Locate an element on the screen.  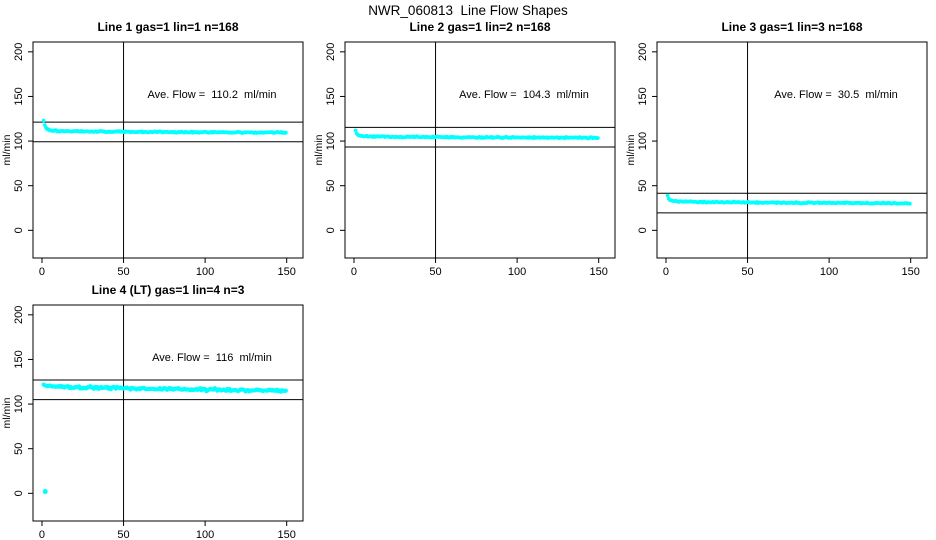
main-title: NWR_060813 Line Flow Shapes is located at coordinates (468, 10).